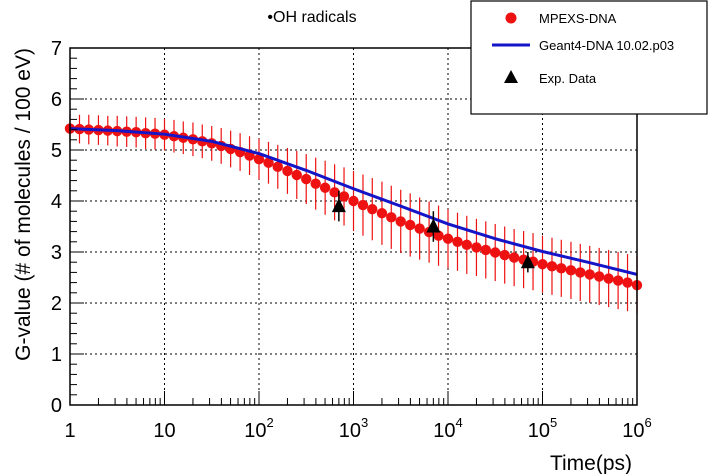  I want to click on x-tick-label: 10⁴, so click(447, 428).